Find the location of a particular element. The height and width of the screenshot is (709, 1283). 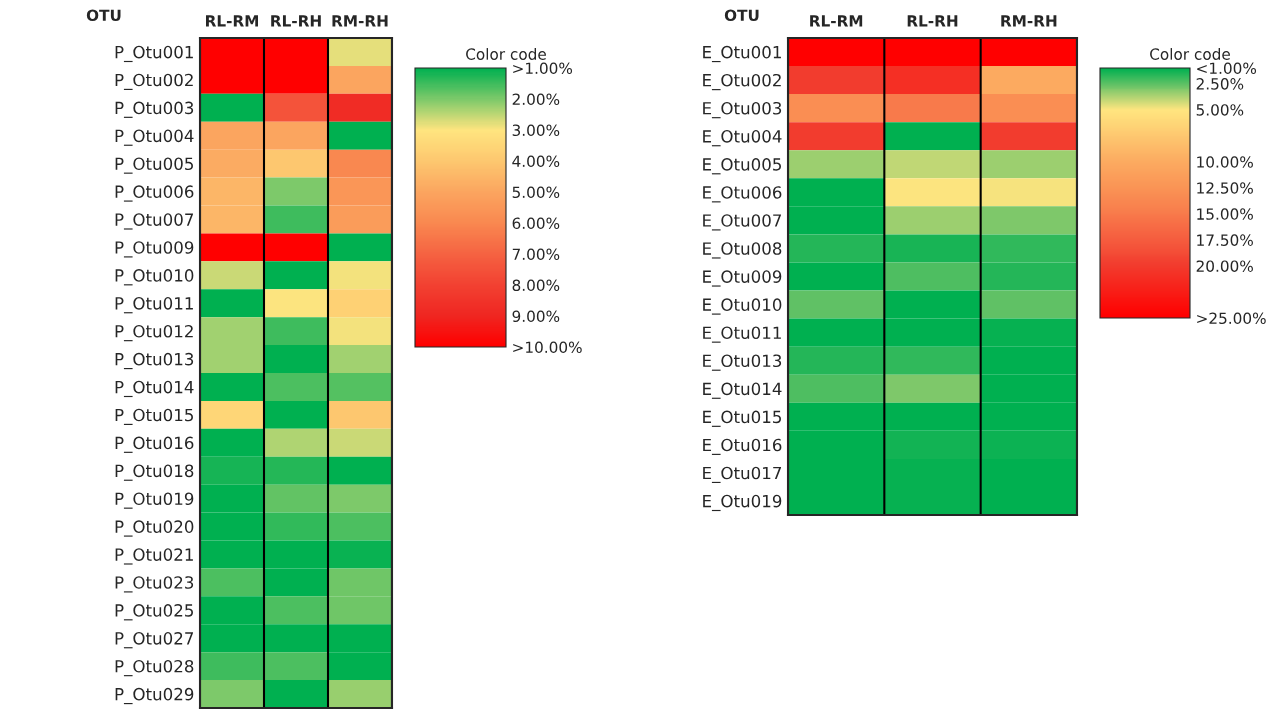

y-tick-label: P_Otu011 is located at coordinates (154, 305).